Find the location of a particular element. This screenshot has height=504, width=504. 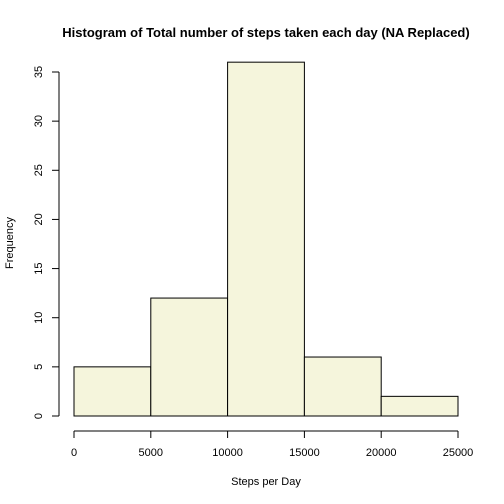

x-tick-label: 5000 is located at coordinates (151, 453).